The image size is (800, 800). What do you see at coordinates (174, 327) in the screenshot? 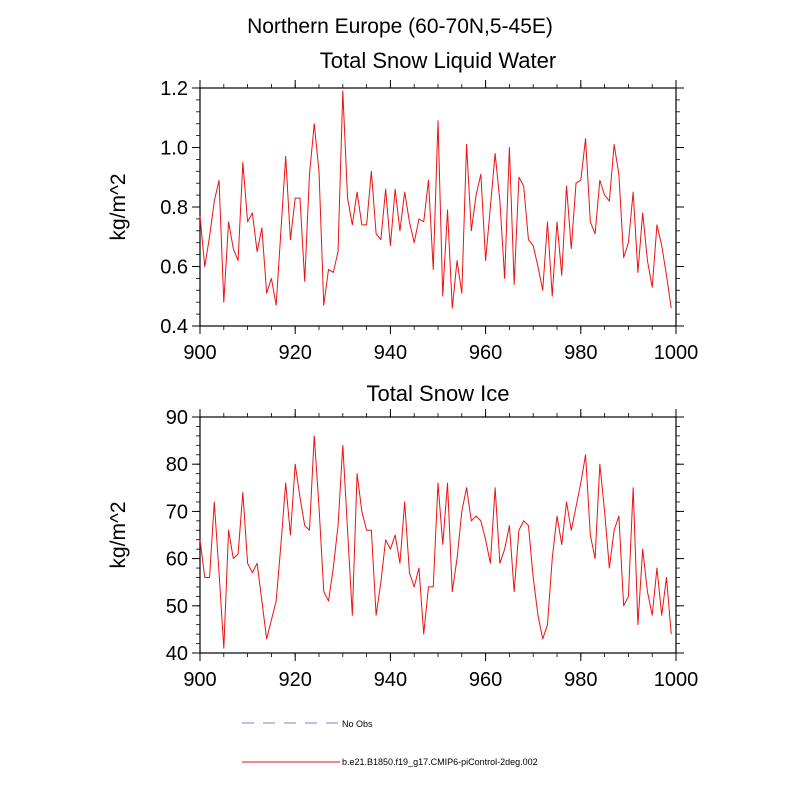
I see `y-tick-label: 0.4` at bounding box center [174, 327].